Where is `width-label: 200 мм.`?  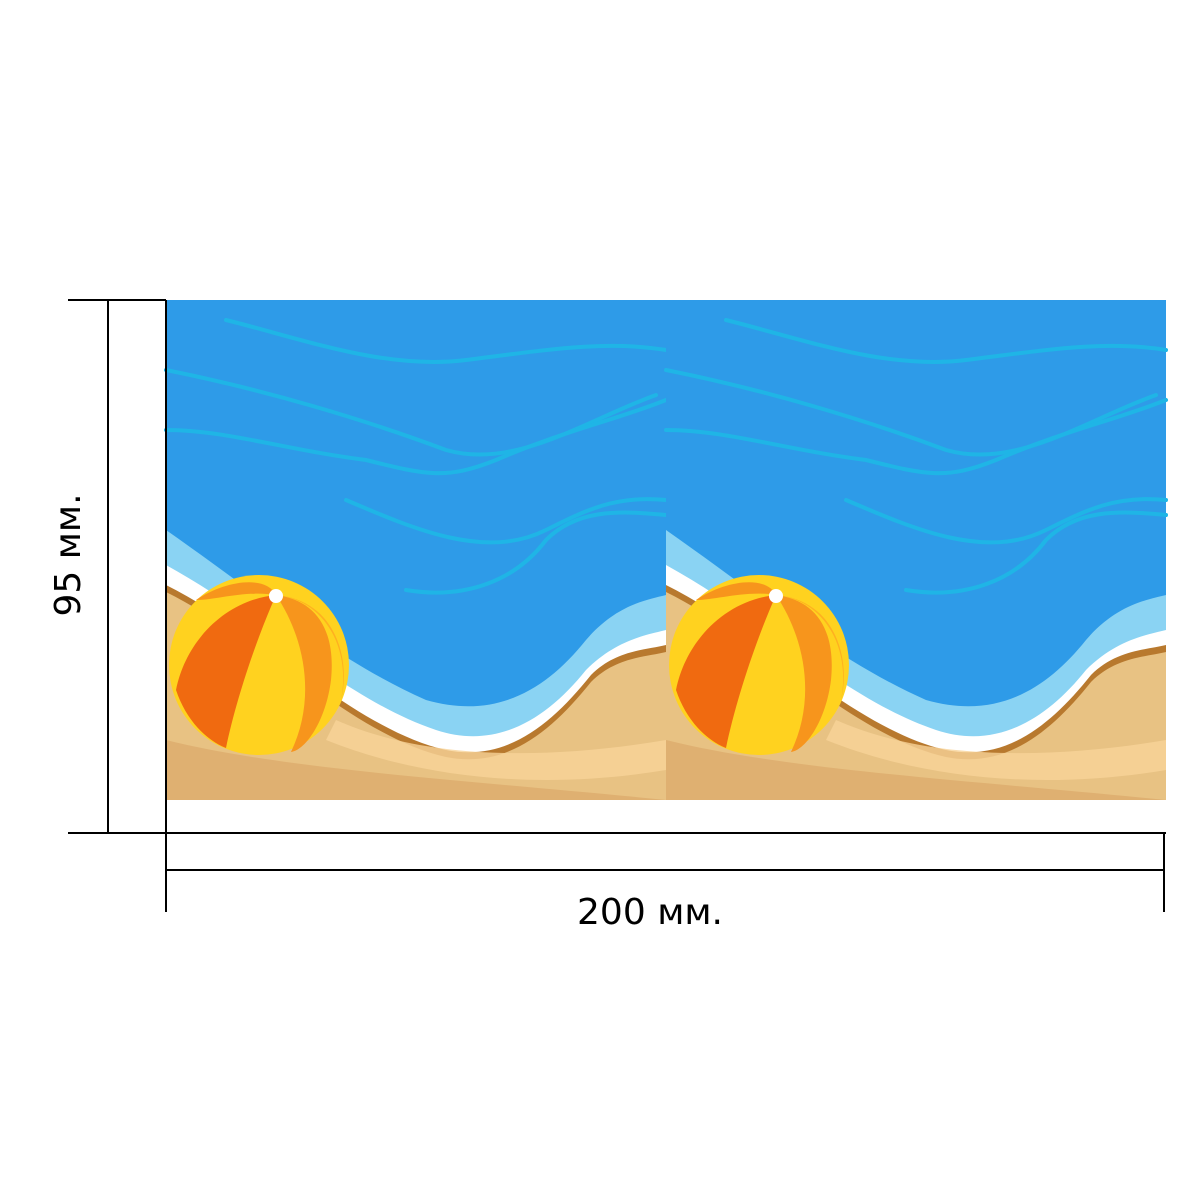
width-label: 200 мм. is located at coordinates (650, 912).